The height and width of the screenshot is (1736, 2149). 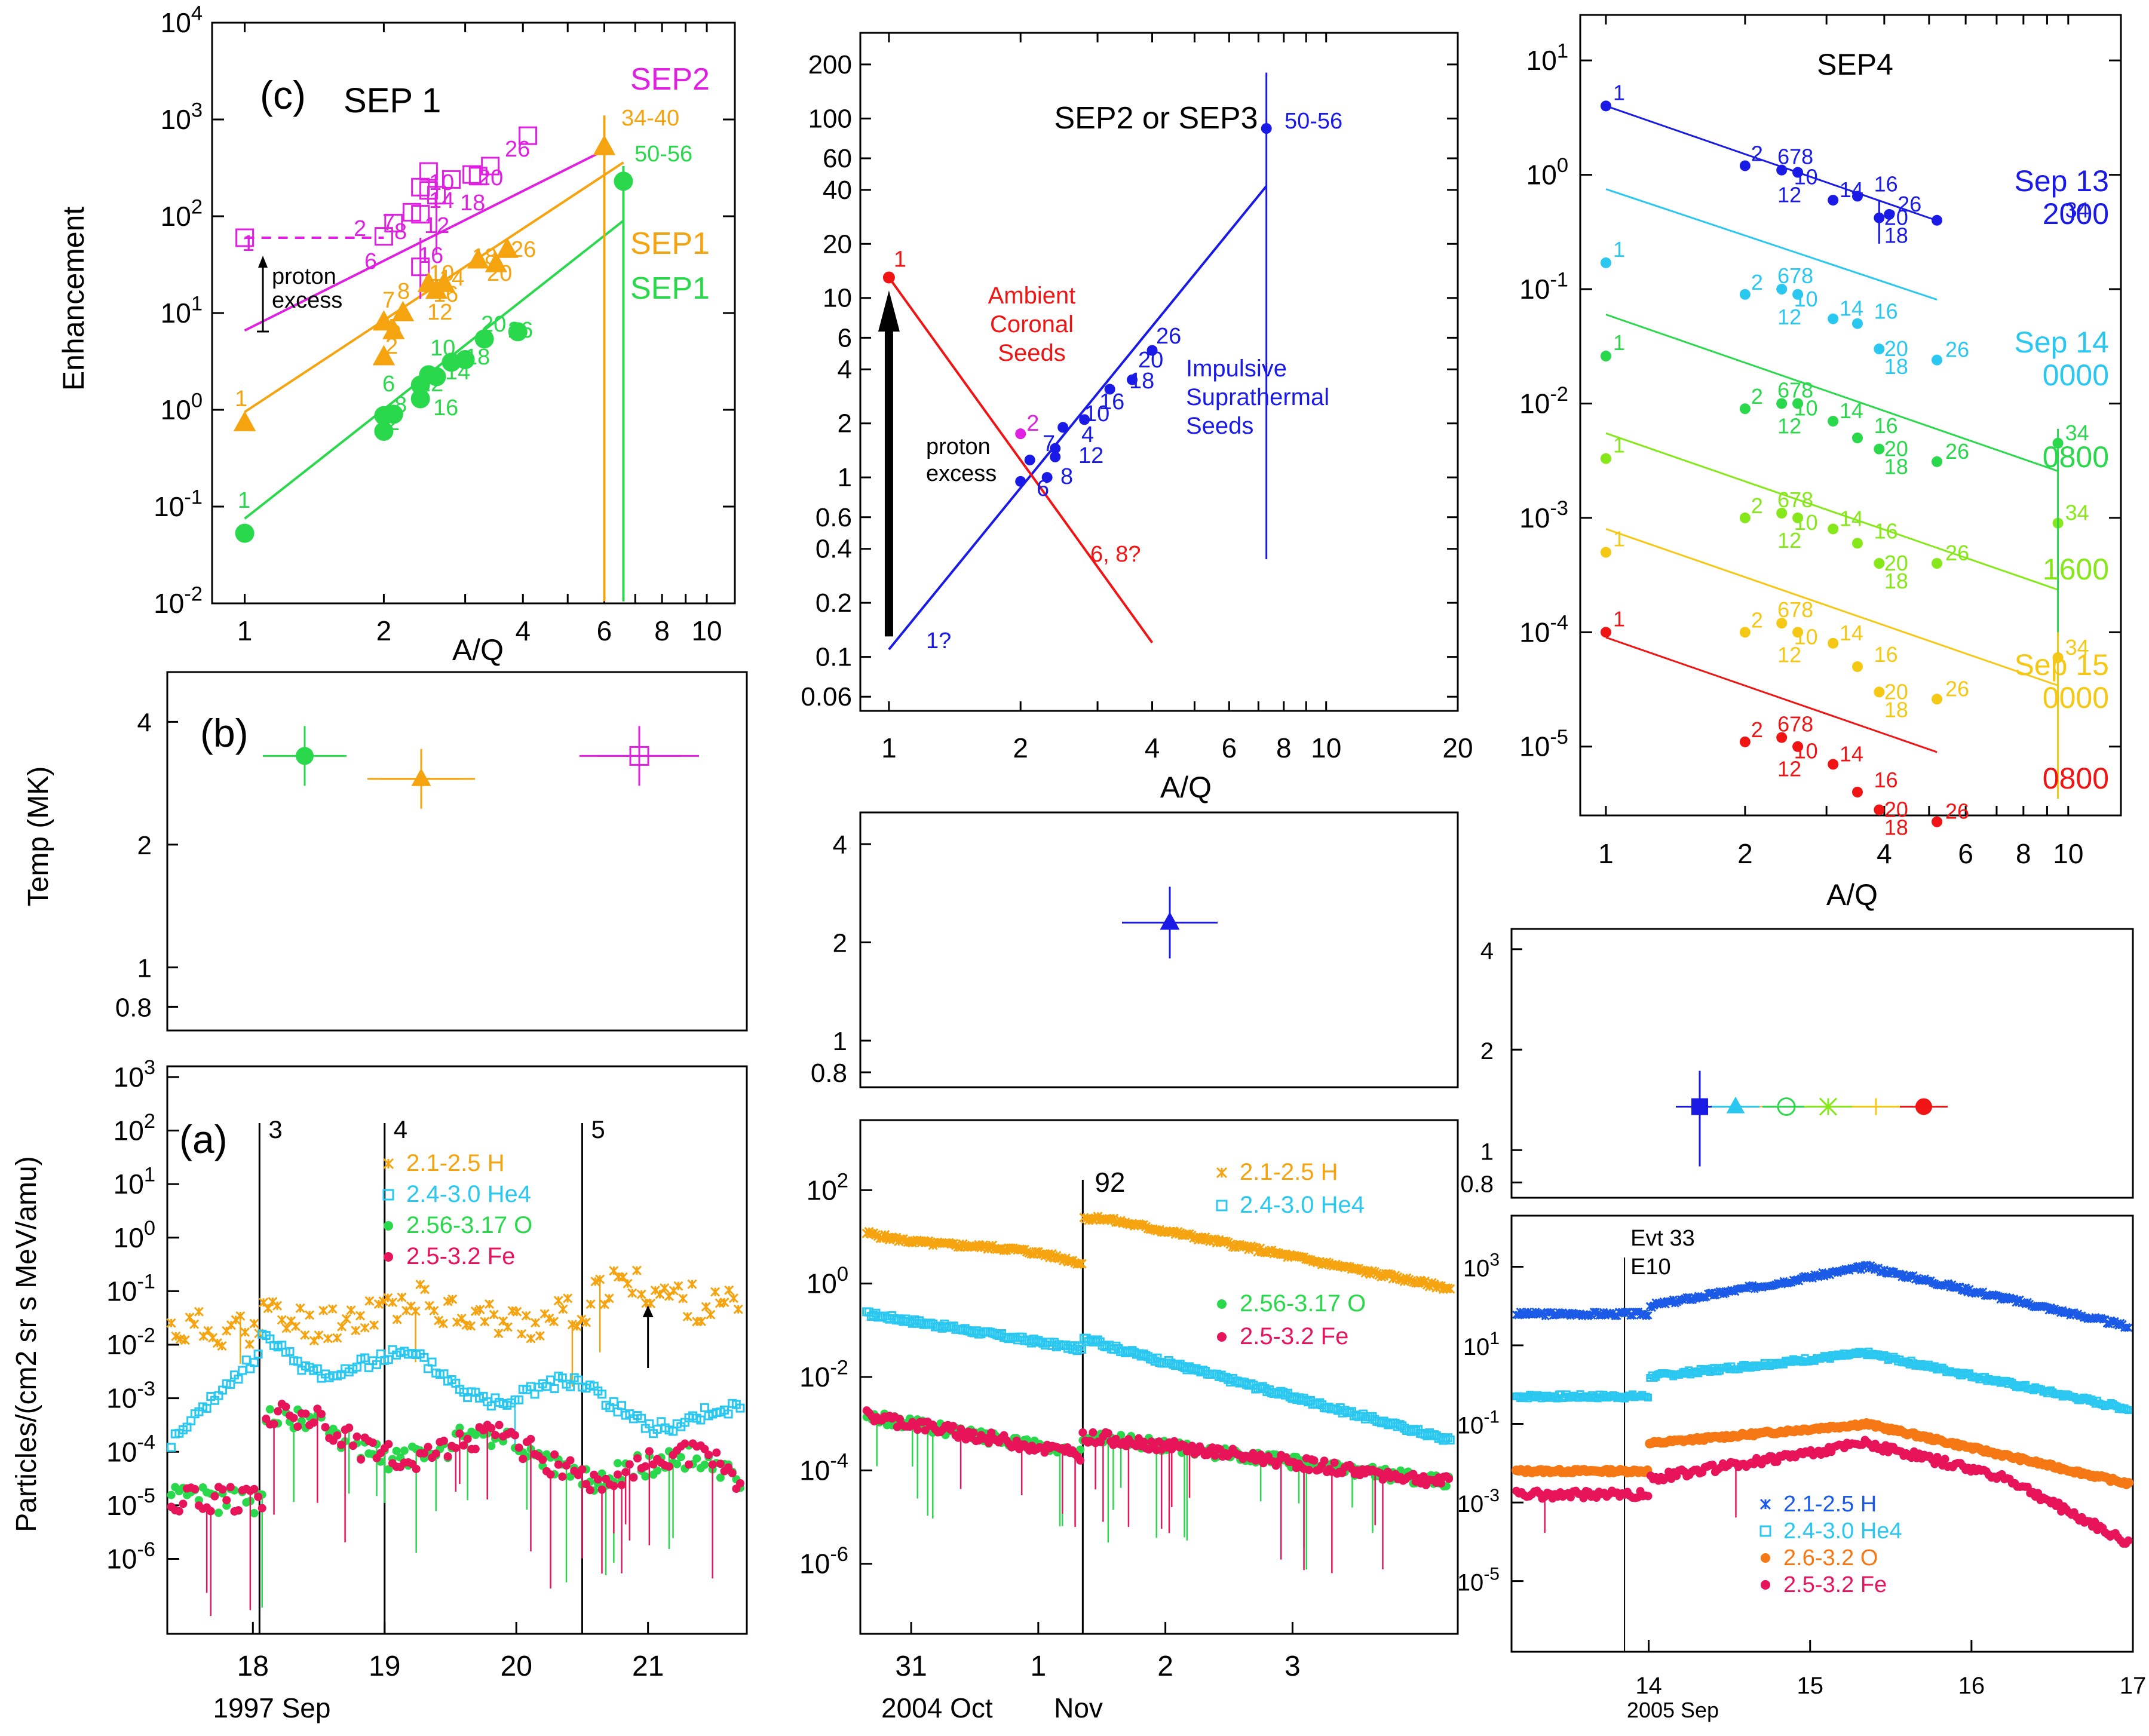 I want to click on x-tick-label: 6, so click(x=1966, y=853).